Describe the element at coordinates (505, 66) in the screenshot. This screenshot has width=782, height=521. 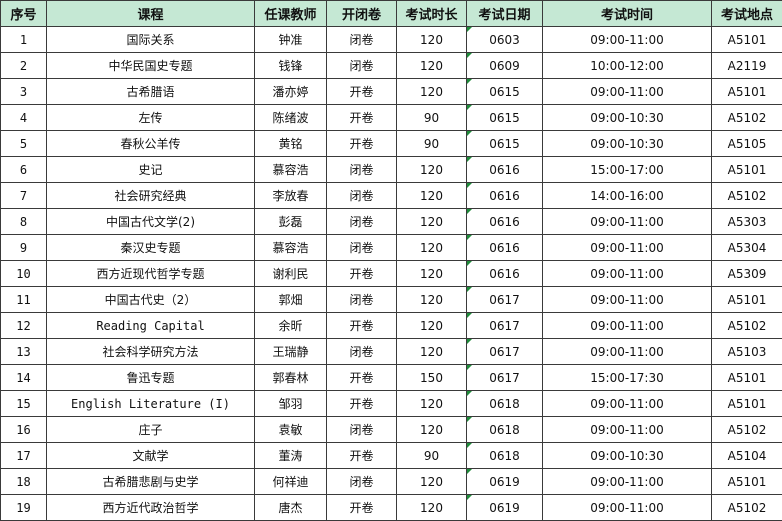
I see `cell-date: 0609` at that location.